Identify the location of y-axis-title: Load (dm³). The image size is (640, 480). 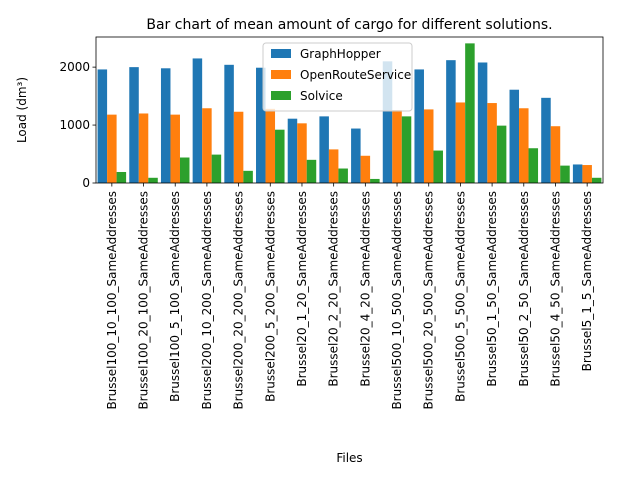
(22, 110).